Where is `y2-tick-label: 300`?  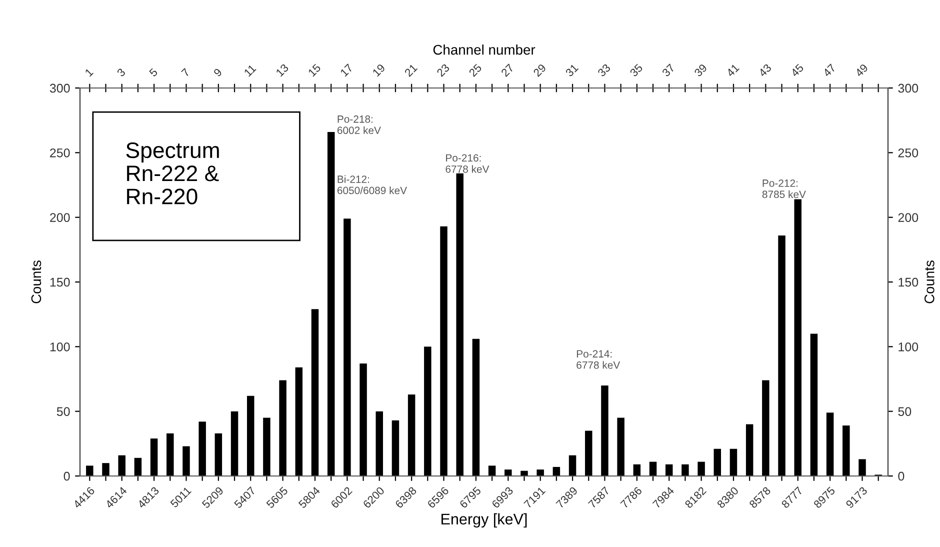 y2-tick-label: 300 is located at coordinates (908, 88).